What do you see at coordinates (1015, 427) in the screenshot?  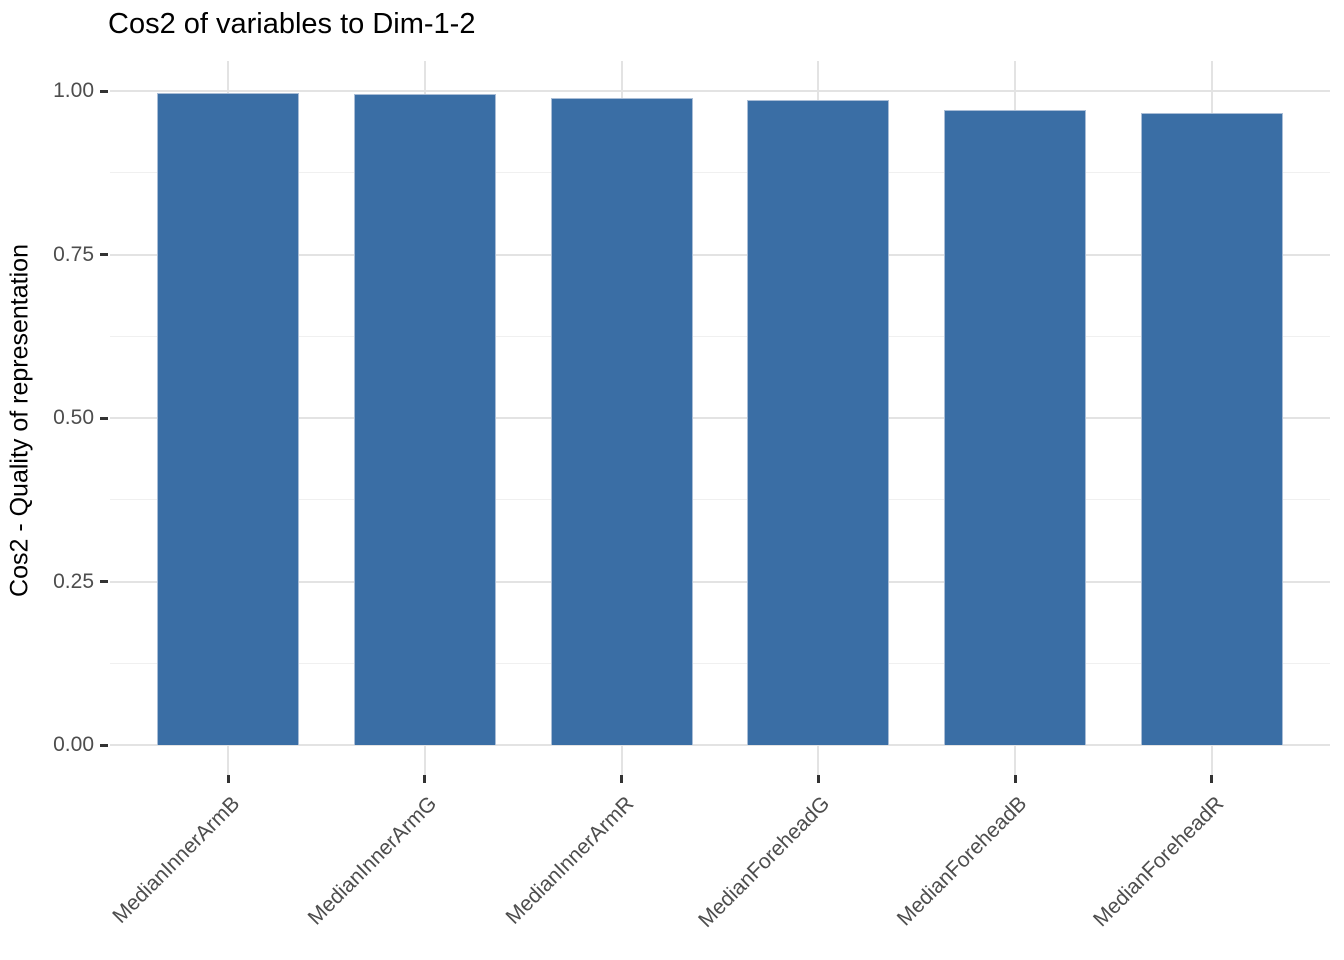 I see `bar-MedianForeheadB` at bounding box center [1015, 427].